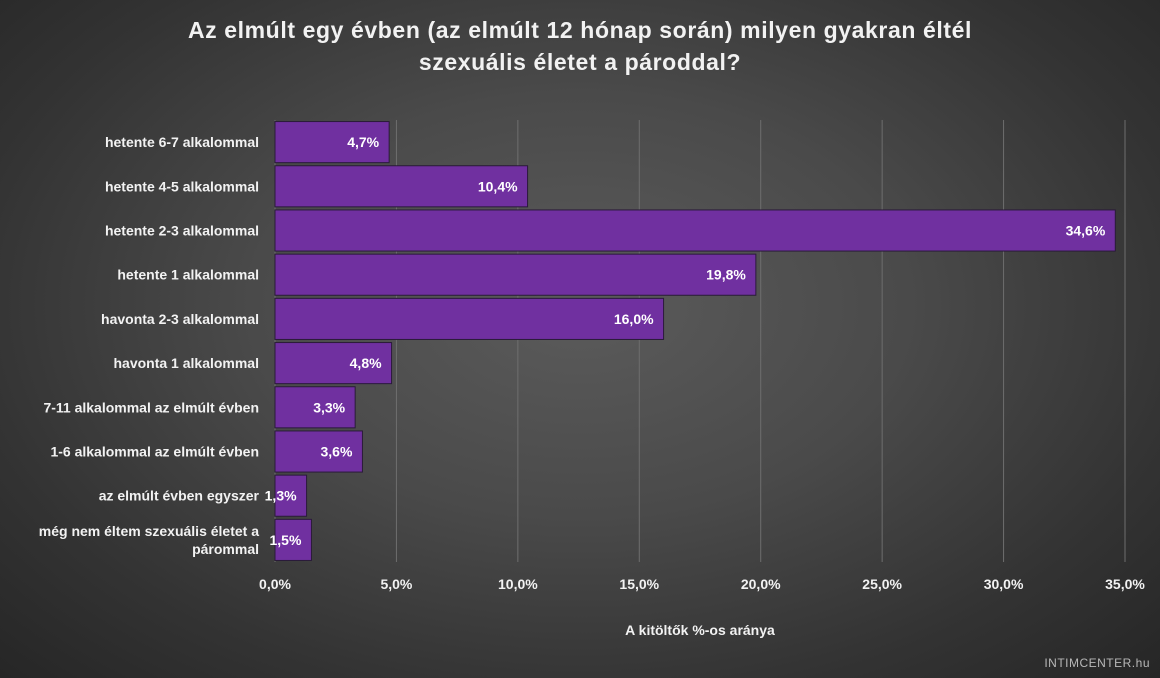  Describe the element at coordinates (182, 186) in the screenshot. I see `category-label-1: hetente 4-5 alkalommal` at that location.